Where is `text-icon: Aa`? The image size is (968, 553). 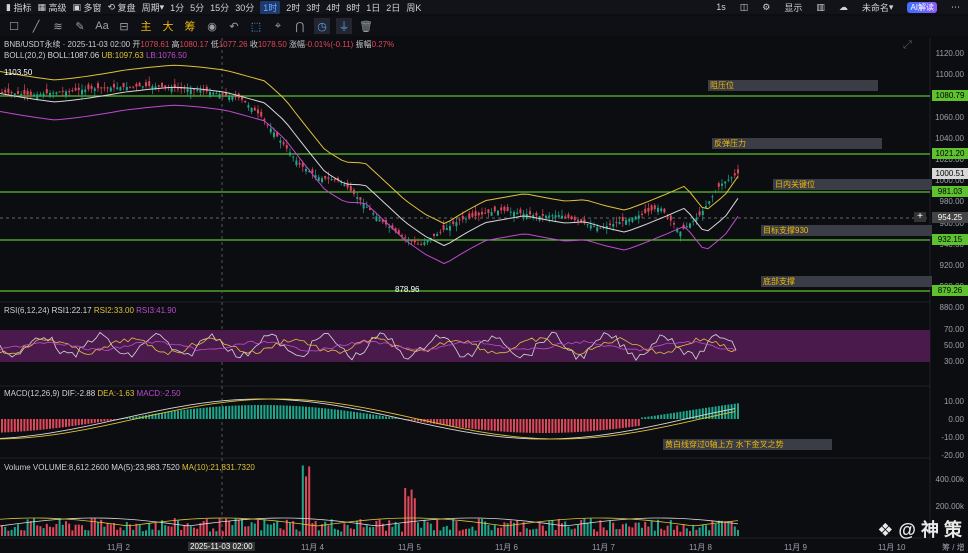
text-icon: Aa is located at coordinates (102, 26).